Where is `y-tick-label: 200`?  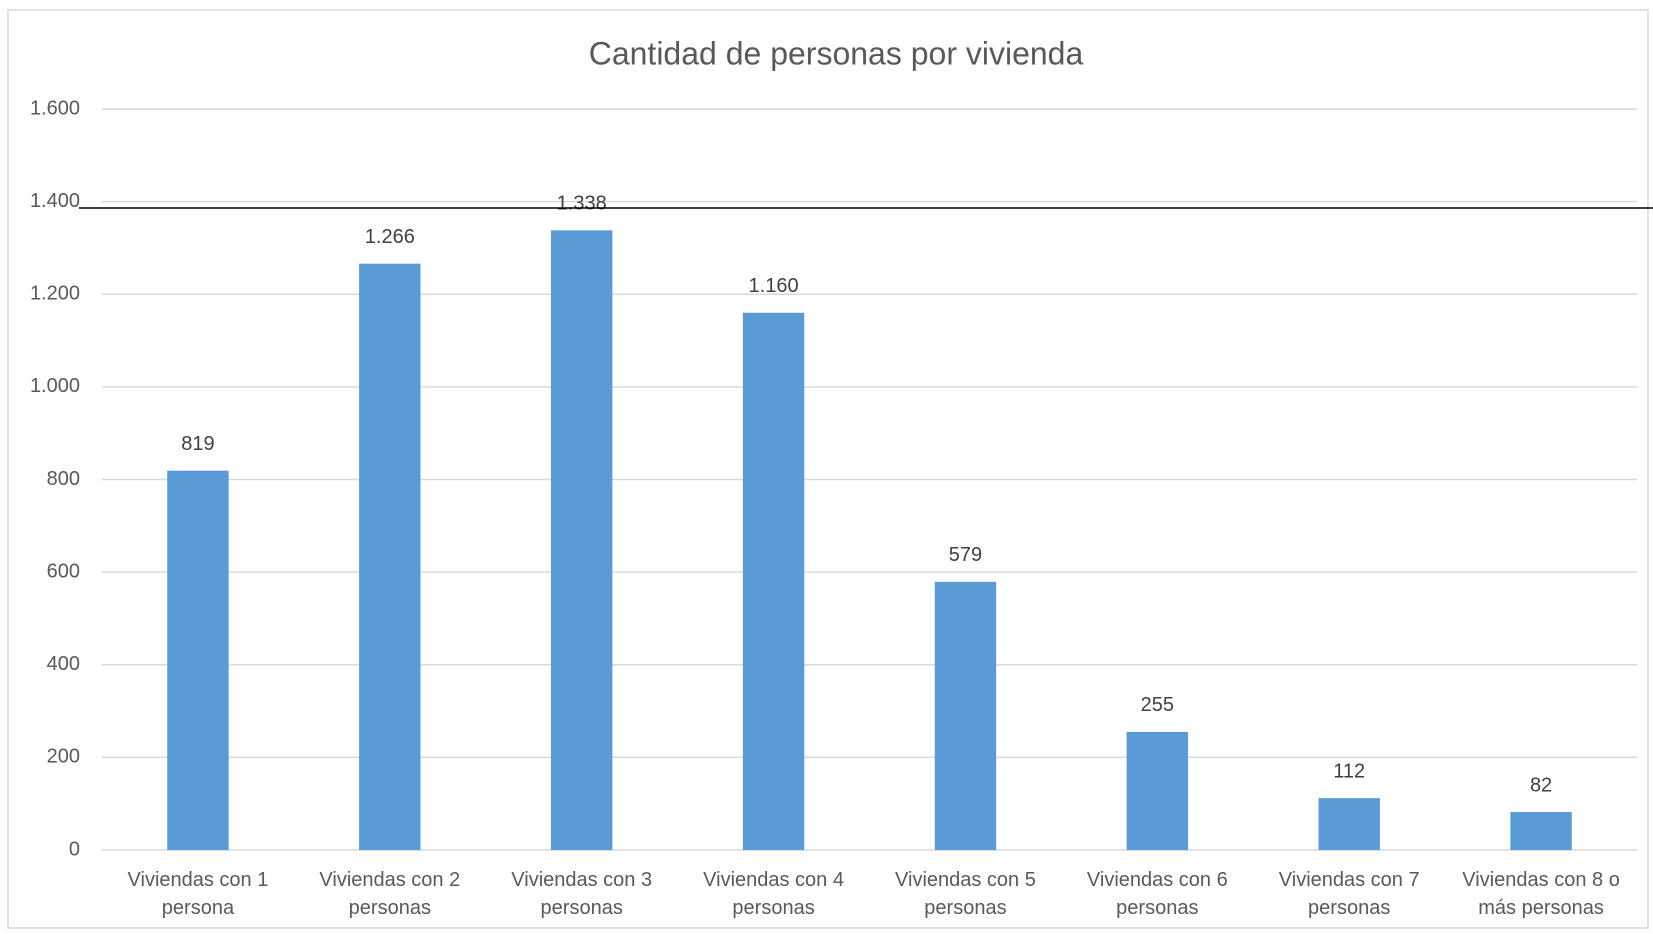 y-tick-label: 200 is located at coordinates (63, 757).